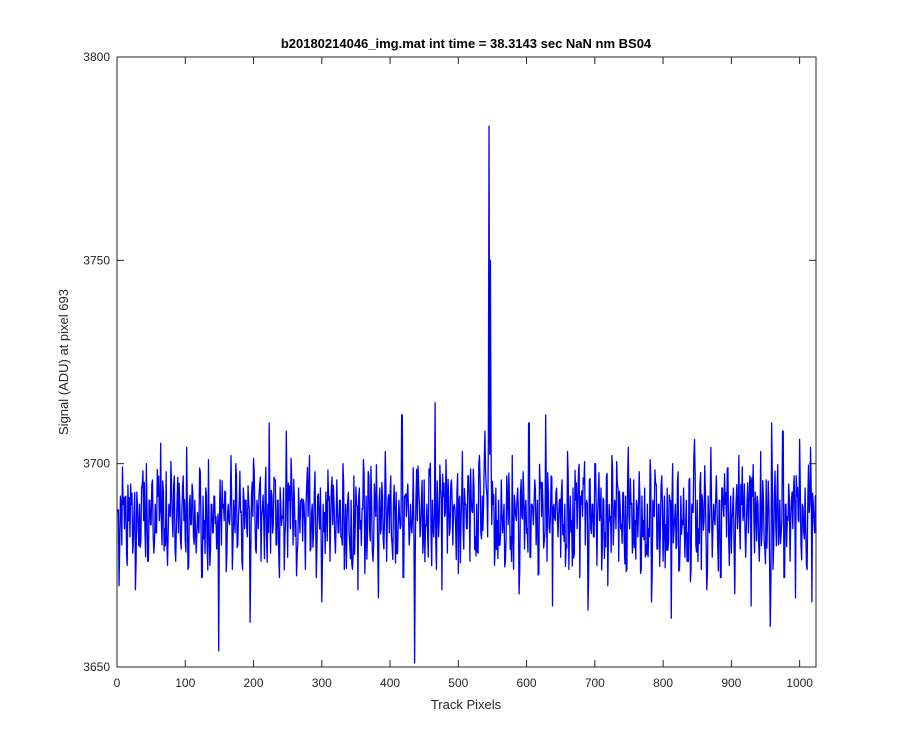 The image size is (900, 755). I want to click on x-tick-label: 400, so click(390, 683).